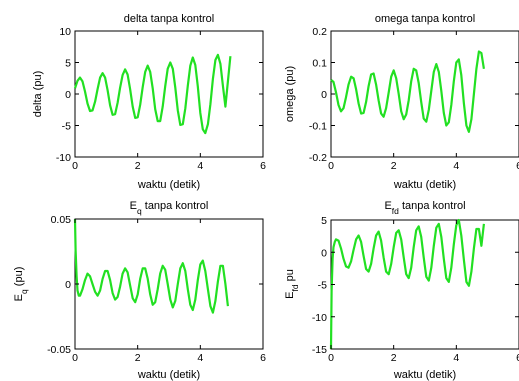 The width and height of the screenshot is (519, 381). What do you see at coordinates (319, 32) in the screenshot?
I see `y-tick-label: 0.2` at bounding box center [319, 32].